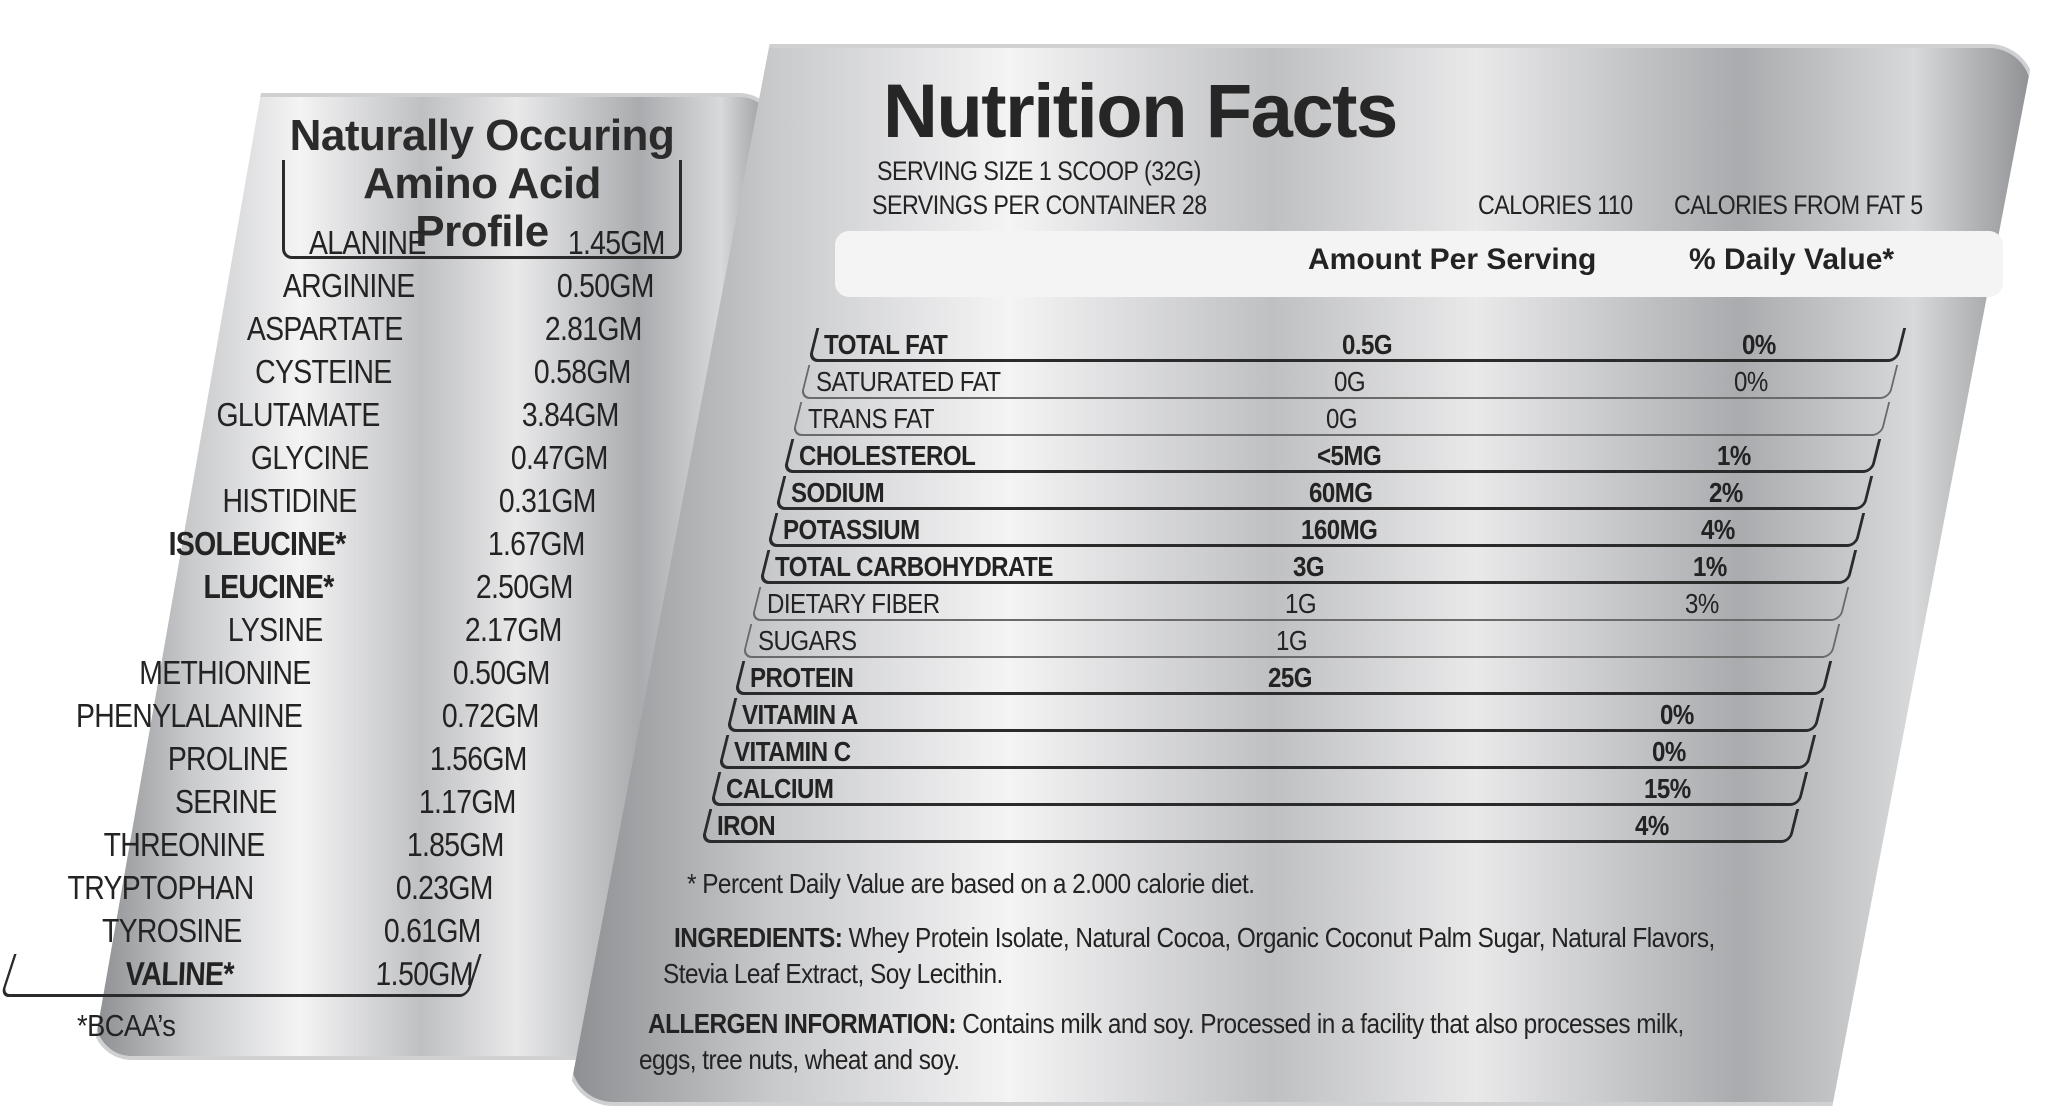 The image size is (2048, 1120). What do you see at coordinates (524, 586) in the screenshot?
I see `amino-acid-value: 2.50GM` at bounding box center [524, 586].